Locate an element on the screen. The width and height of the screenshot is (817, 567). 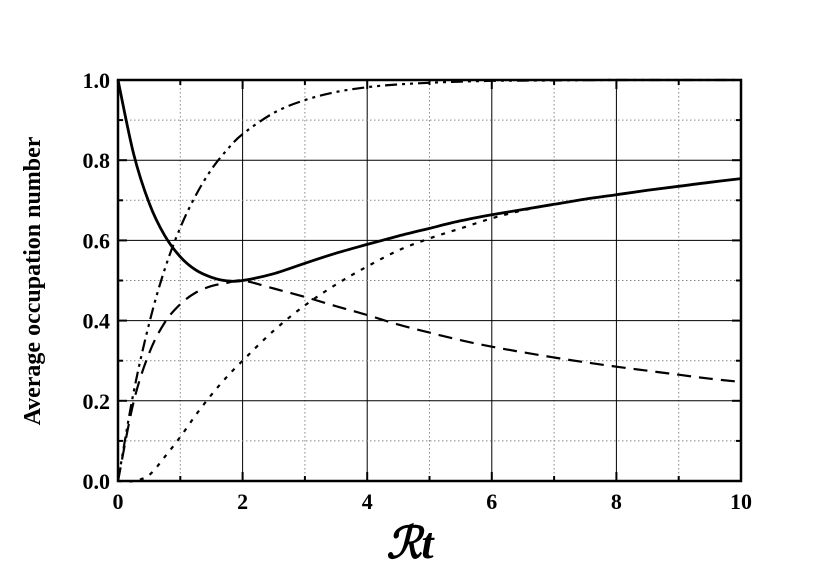
x-tick-label: 2 is located at coordinates (242, 501).